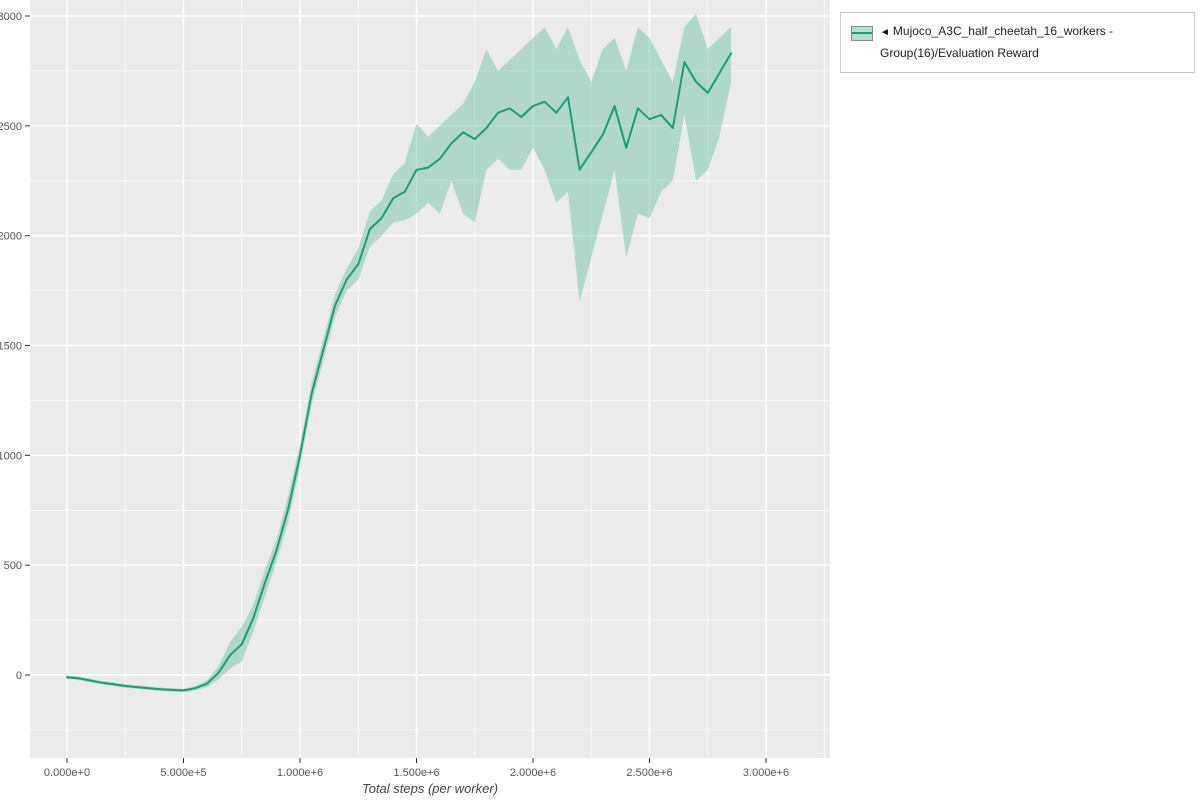  What do you see at coordinates (11, 237) in the screenshot?
I see `svg-text: 2000` at bounding box center [11, 237].